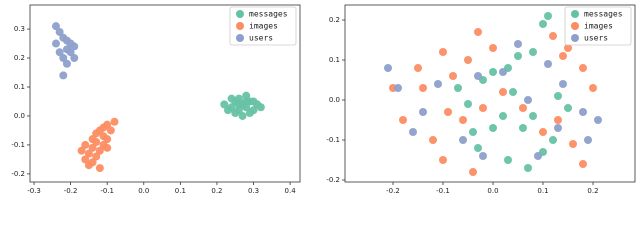 The width and height of the screenshot is (640, 240). I want to click on x-tick-label: -0.1, so click(443, 191).